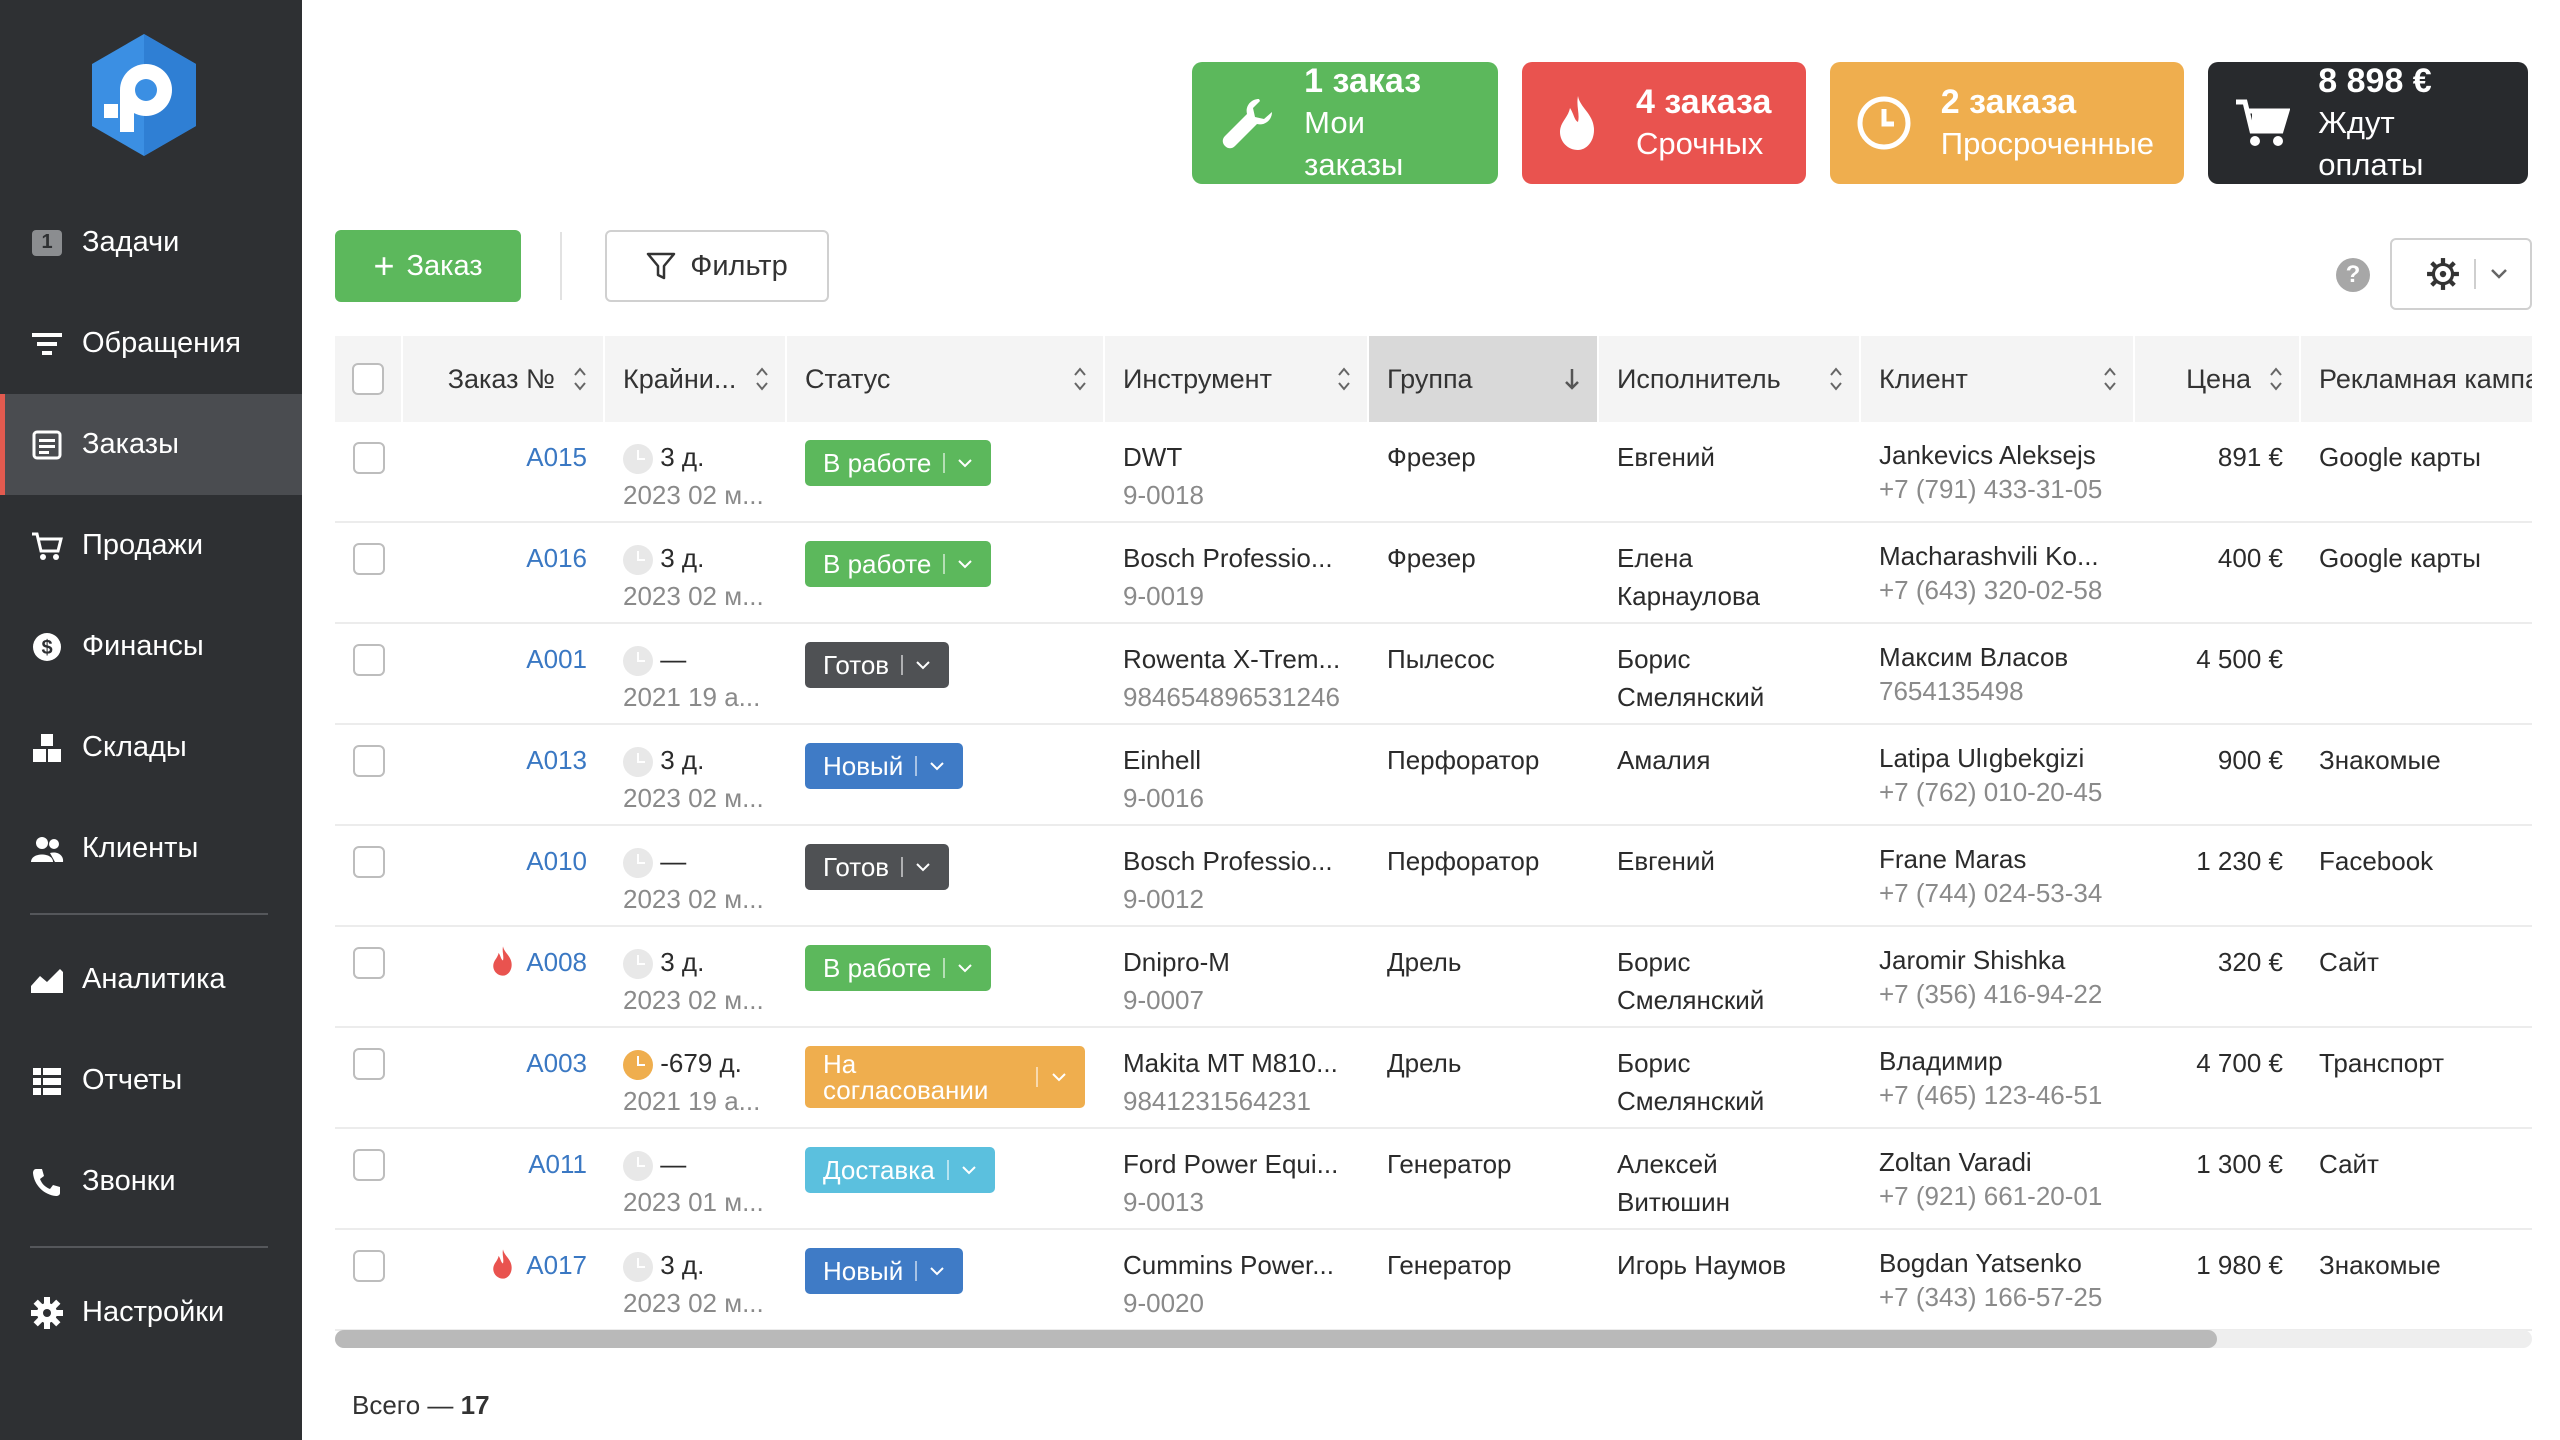 This screenshot has width=2560, height=1440. I want to click on total-label: Всего —, so click(403, 1405).